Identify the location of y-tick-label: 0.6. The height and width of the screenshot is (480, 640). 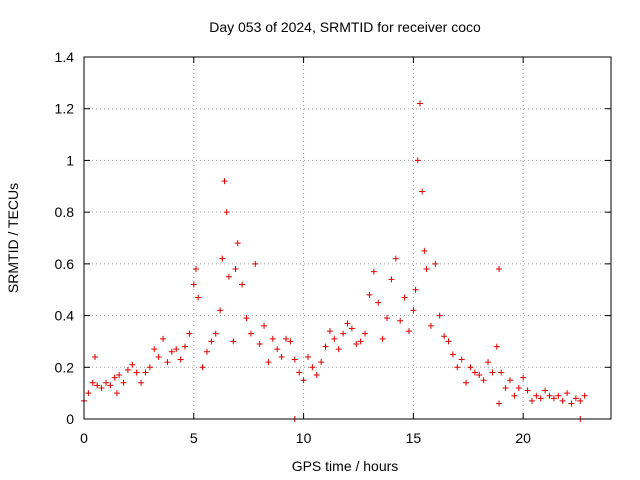
(65, 264).